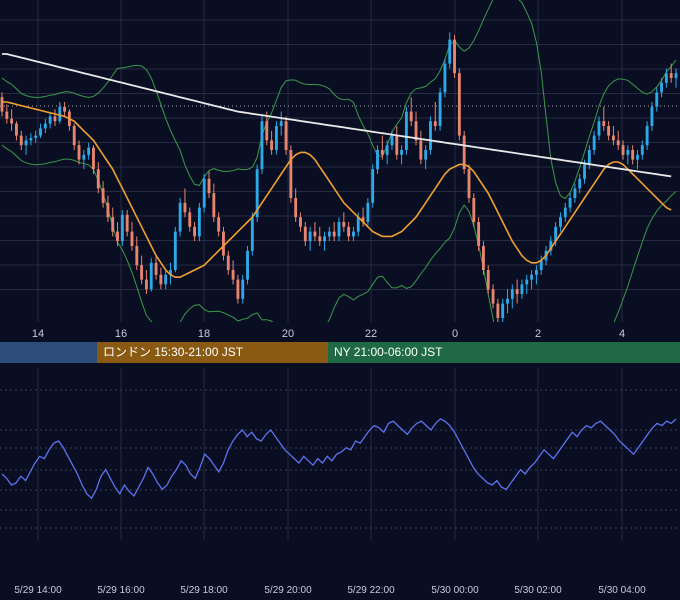  What do you see at coordinates (622, 334) in the screenshot?
I see `time-axis-label: 4` at bounding box center [622, 334].